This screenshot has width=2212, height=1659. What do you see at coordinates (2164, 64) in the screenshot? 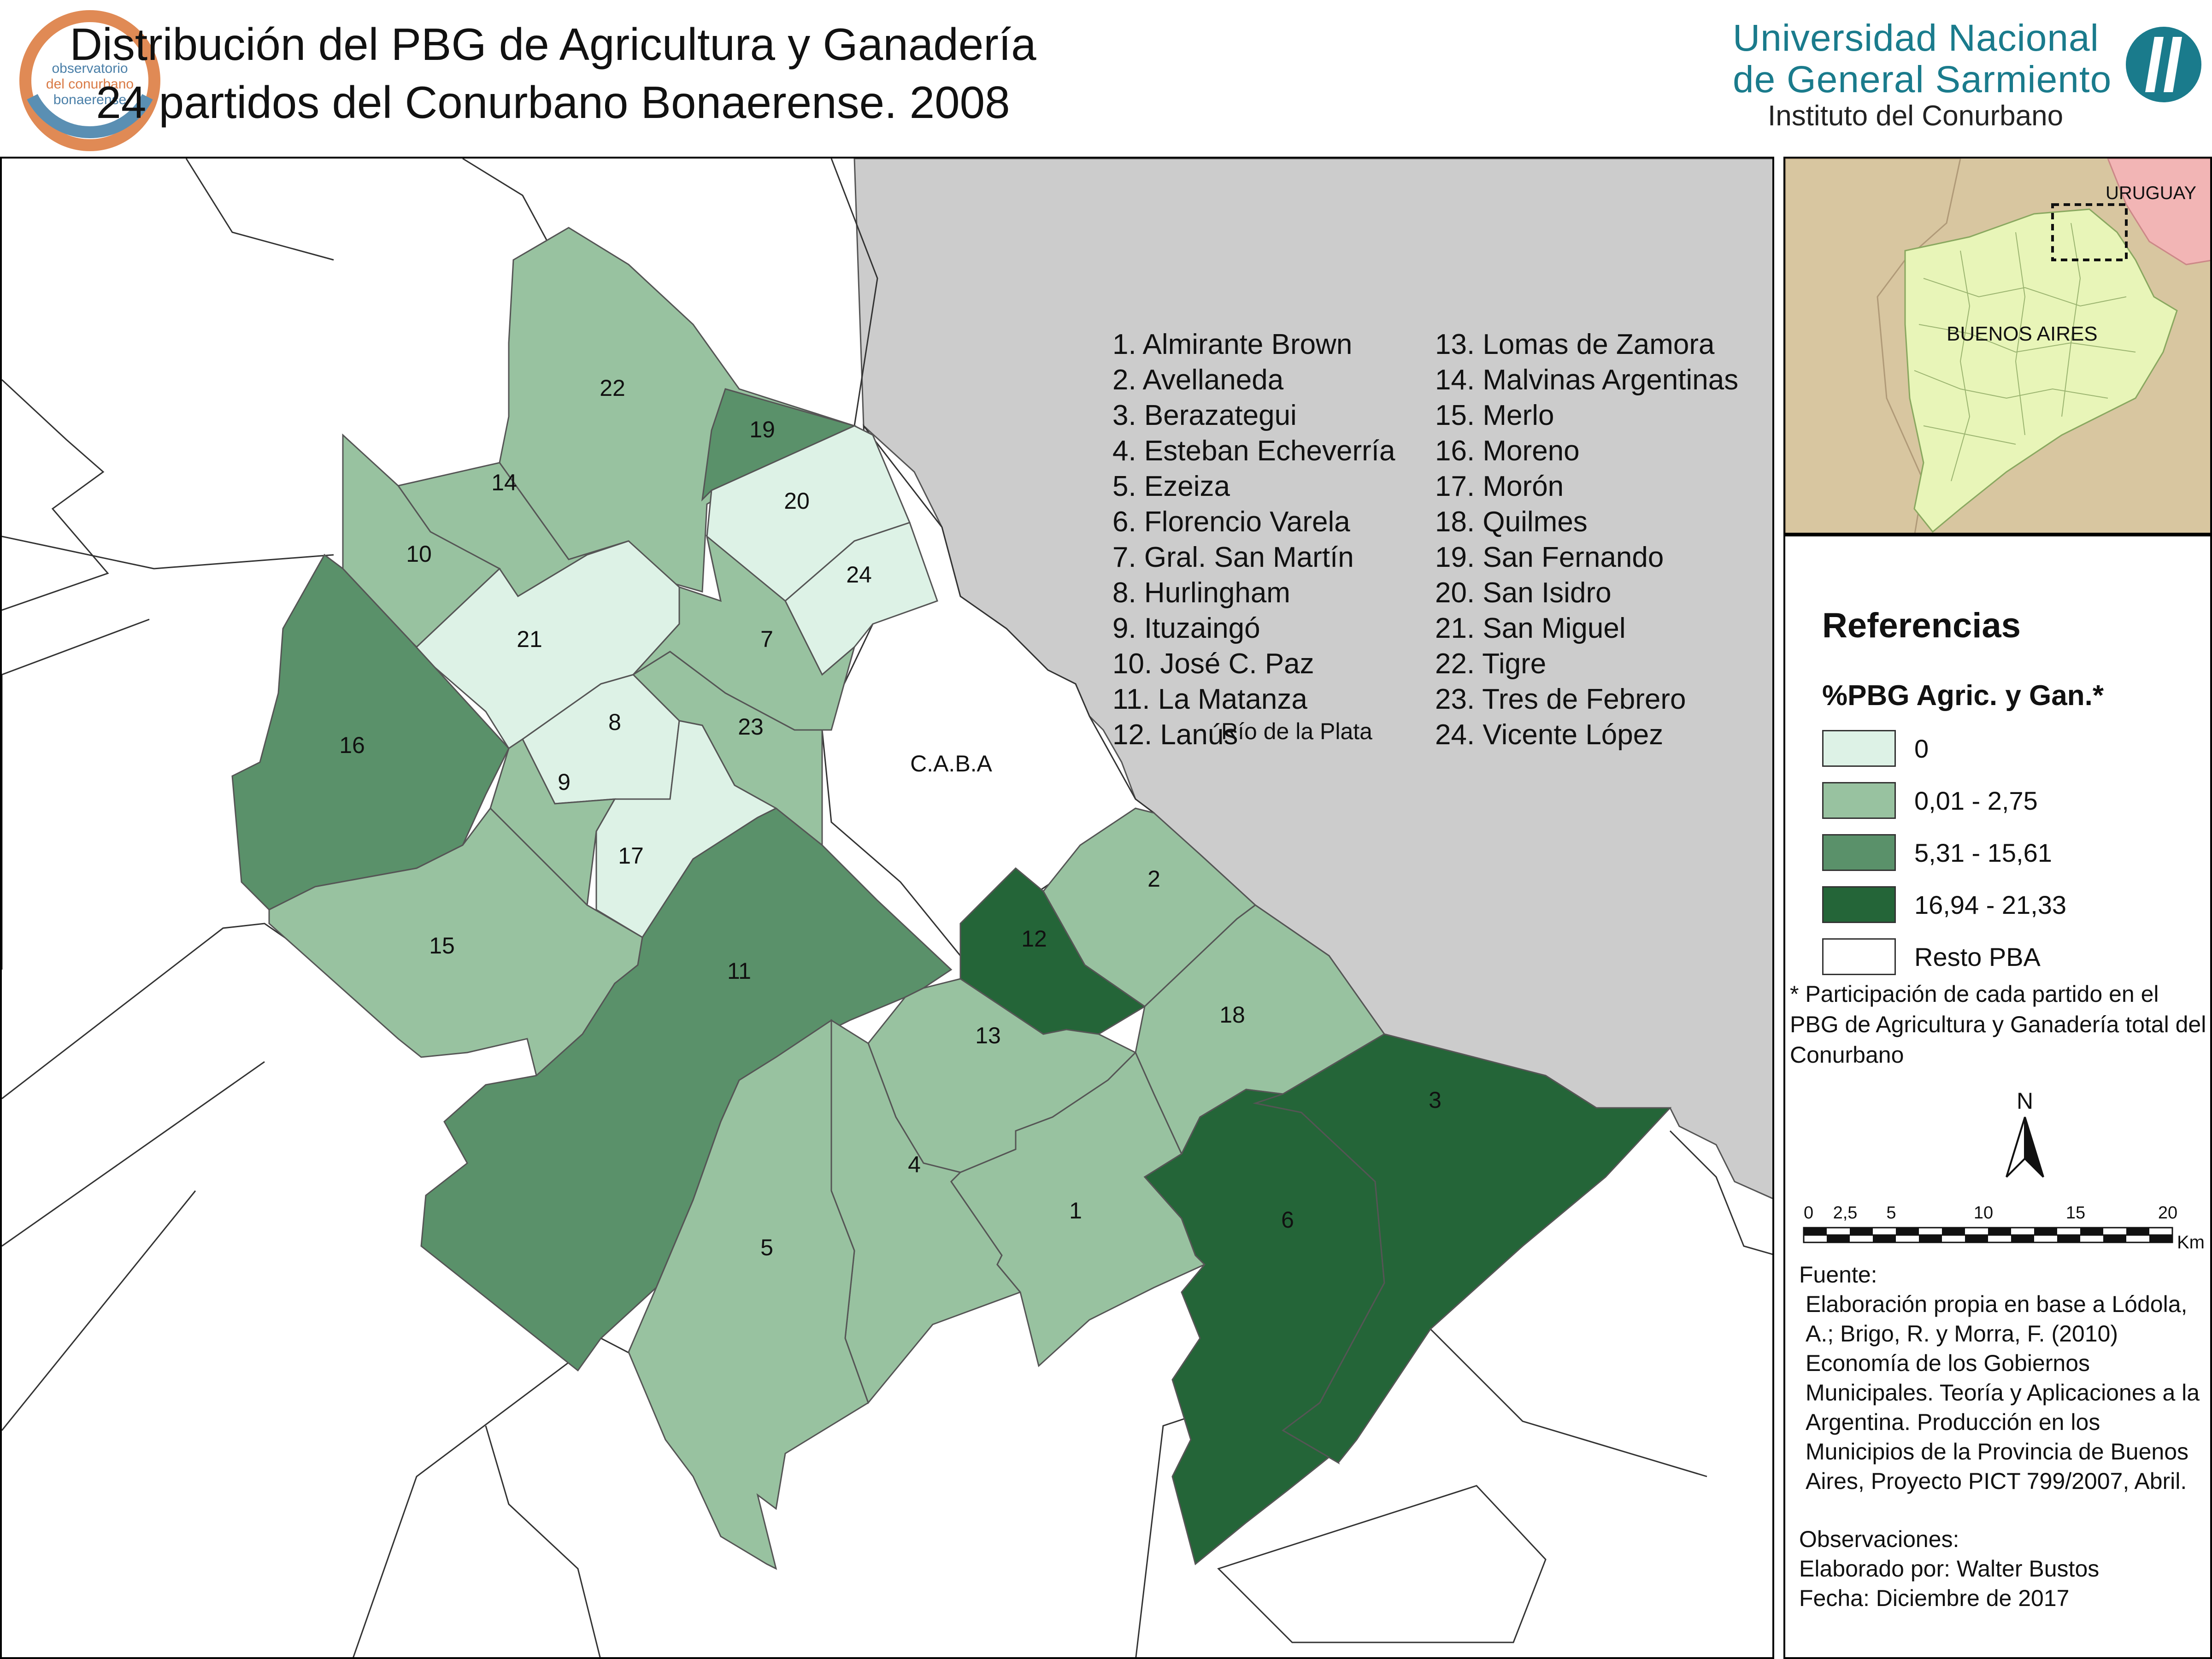
I see `ungs-mark-icon` at bounding box center [2164, 64].